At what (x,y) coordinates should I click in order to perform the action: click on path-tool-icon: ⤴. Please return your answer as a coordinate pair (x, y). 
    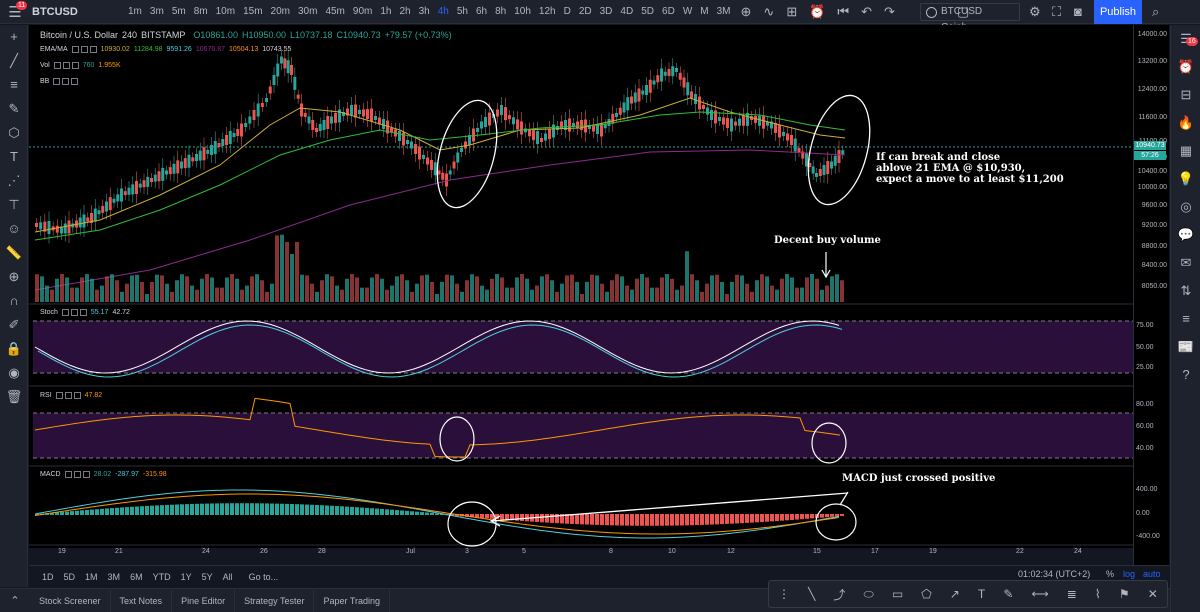
    Looking at the image, I should click on (839, 594).